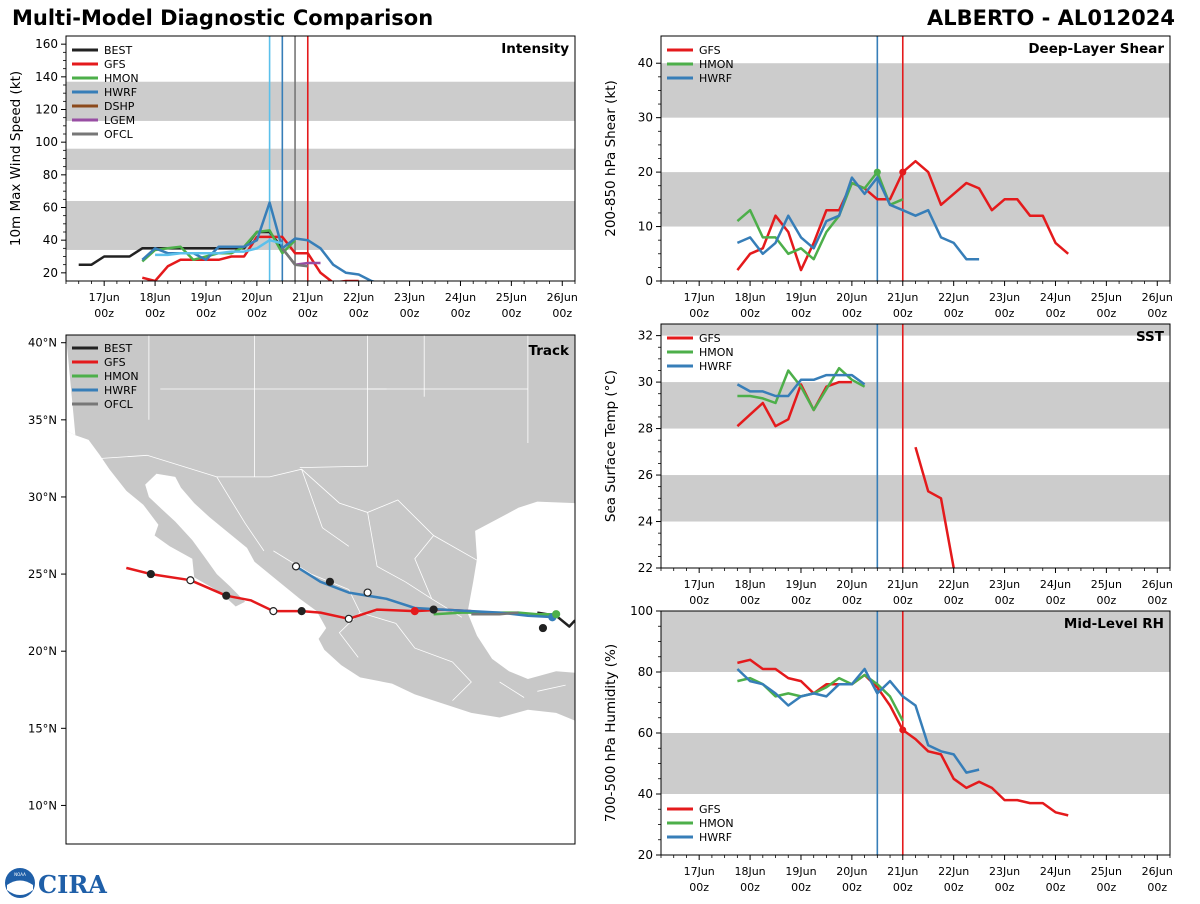 The image size is (1200, 904). What do you see at coordinates (46, 44) in the screenshot?
I see `y-tick-label: 160` at bounding box center [46, 44].